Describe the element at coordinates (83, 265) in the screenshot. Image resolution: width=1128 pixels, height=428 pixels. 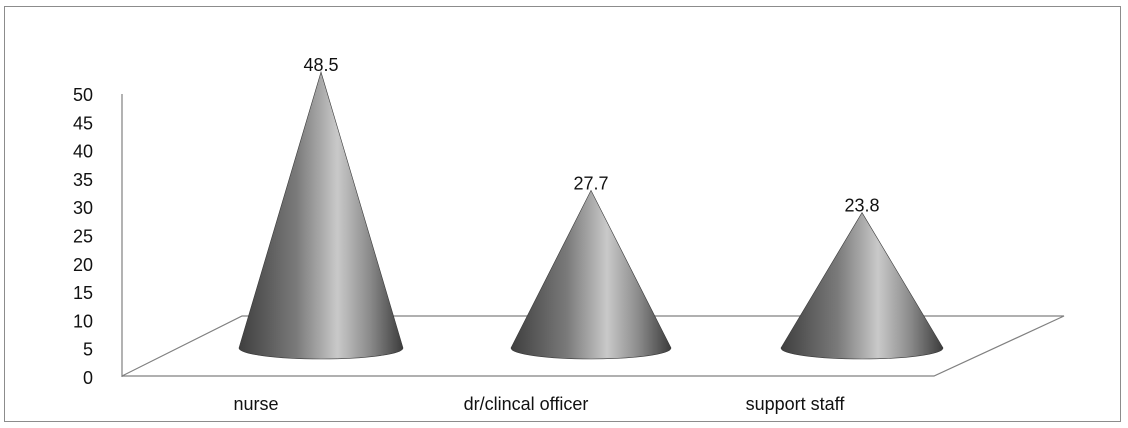
I see `y-tick-label: 20` at that location.